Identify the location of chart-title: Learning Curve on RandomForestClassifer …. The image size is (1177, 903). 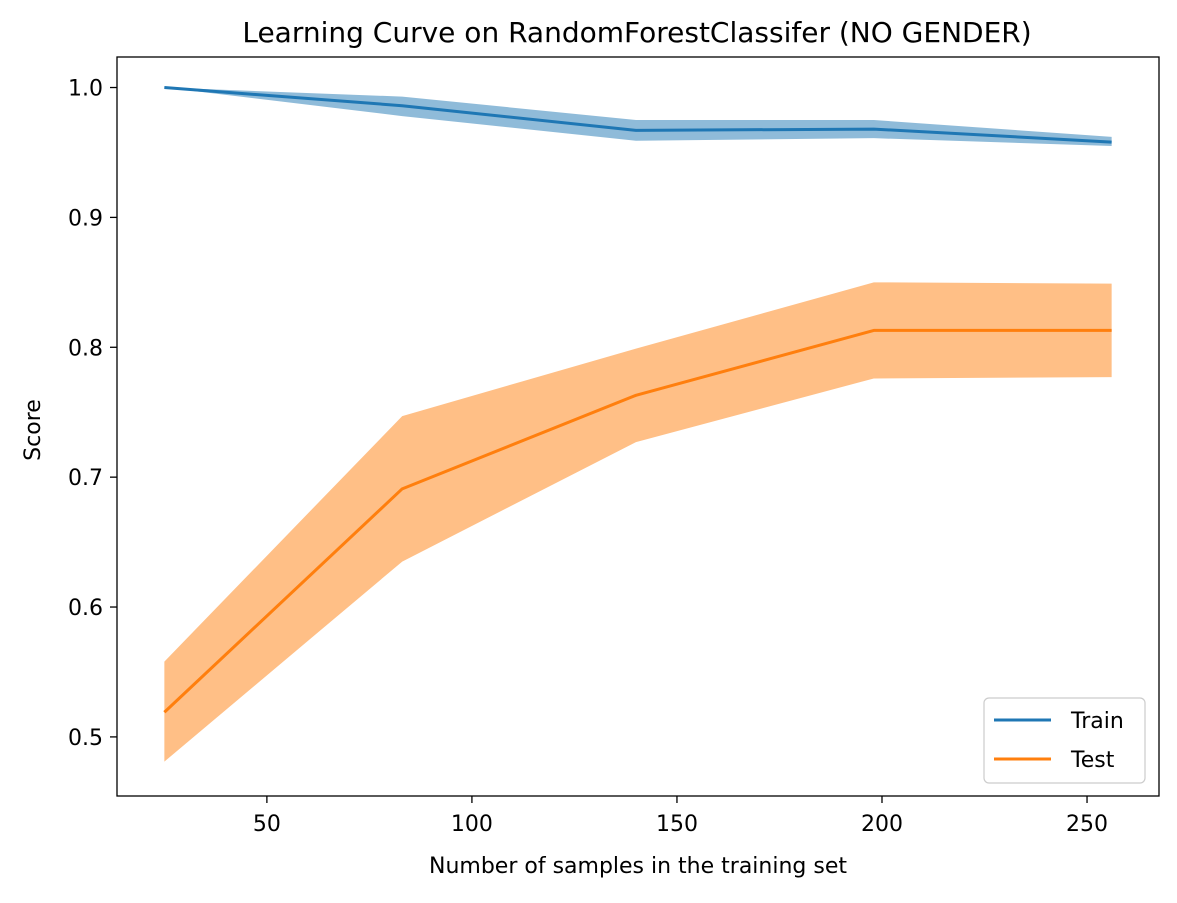
(636, 32).